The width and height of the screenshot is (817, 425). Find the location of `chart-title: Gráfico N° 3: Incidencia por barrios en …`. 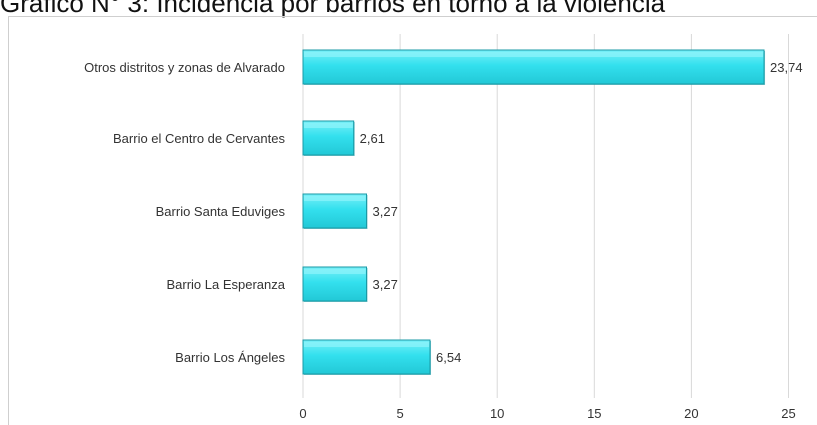

chart-title: Gráfico N° 3: Incidencia por barrios en … is located at coordinates (333, 9).